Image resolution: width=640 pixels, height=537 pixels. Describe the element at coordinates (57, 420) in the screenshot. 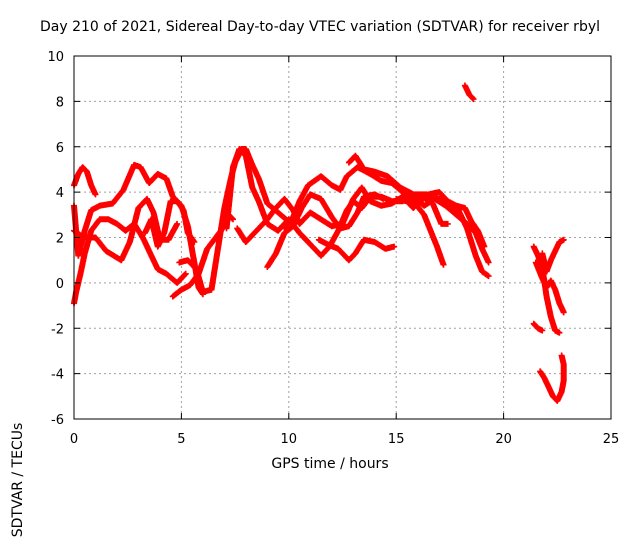

I see `y-tick-label: -6` at that location.